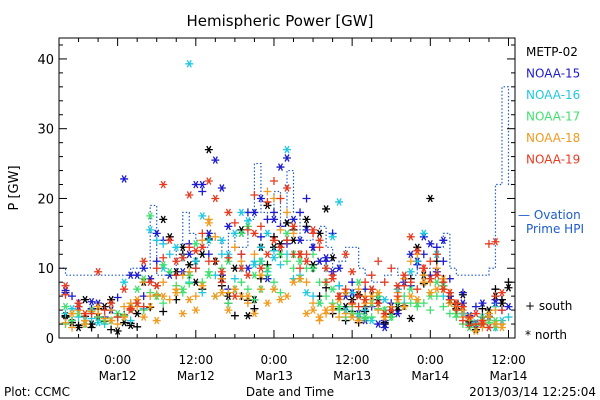 Image resolution: width=600 pixels, height=400 pixels. What do you see at coordinates (196, 360) in the screenshot?
I see `x-tick-label-time: 12:00` at bounding box center [196, 360].